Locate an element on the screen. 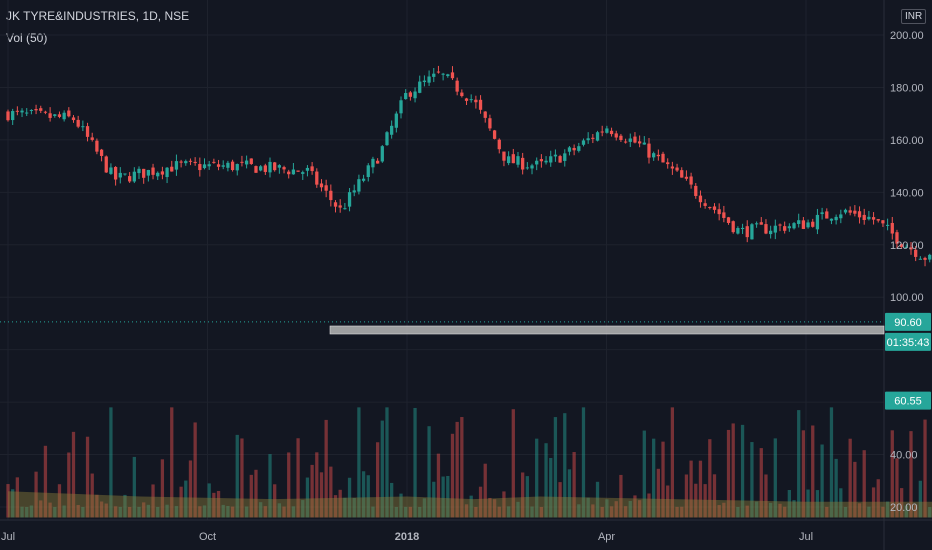 This screenshot has height=550, width=932. countdown-tag-bg is located at coordinates (908, 341).